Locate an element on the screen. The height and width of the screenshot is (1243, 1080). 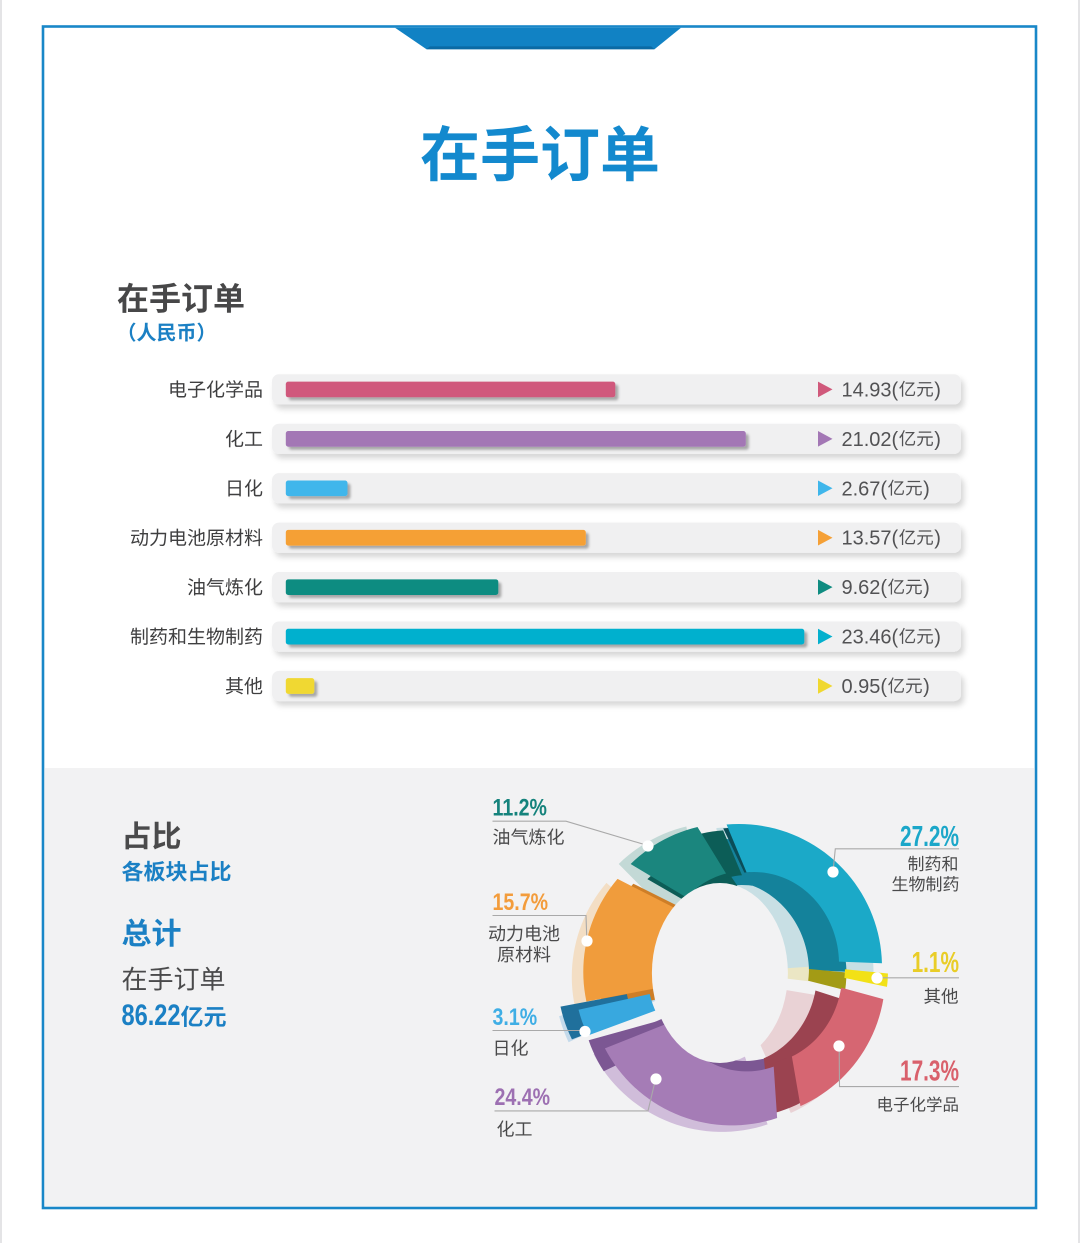
svg-text: 23.46( is located at coordinates (870, 638).